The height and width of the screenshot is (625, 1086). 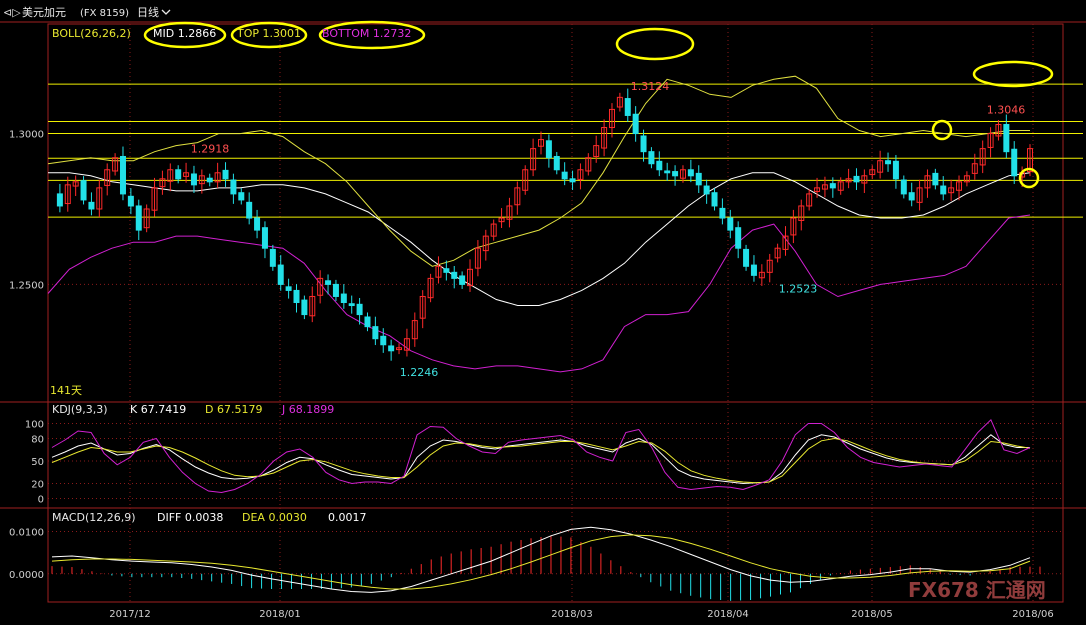 I want to click on price-annotation: 1.3124, so click(x=650, y=86).